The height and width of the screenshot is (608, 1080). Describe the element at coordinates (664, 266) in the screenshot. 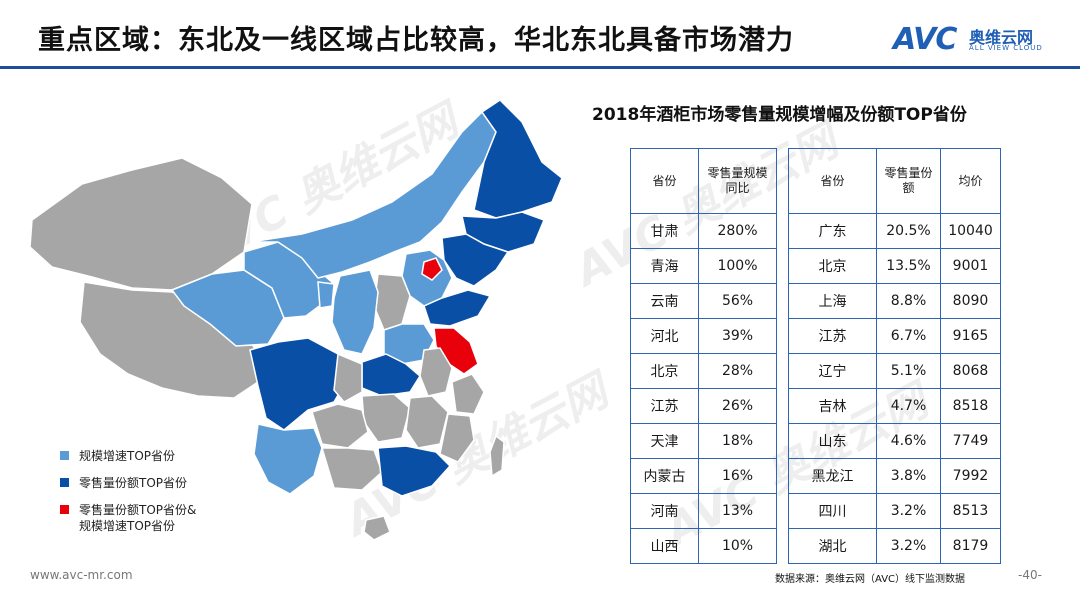

I see `province-cell: 青海` at that location.